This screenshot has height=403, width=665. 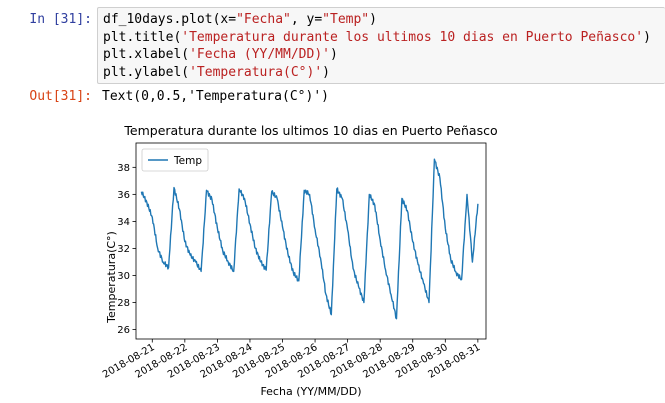 What do you see at coordinates (123, 276) in the screenshot?
I see `y-tick-label: 30` at bounding box center [123, 276].